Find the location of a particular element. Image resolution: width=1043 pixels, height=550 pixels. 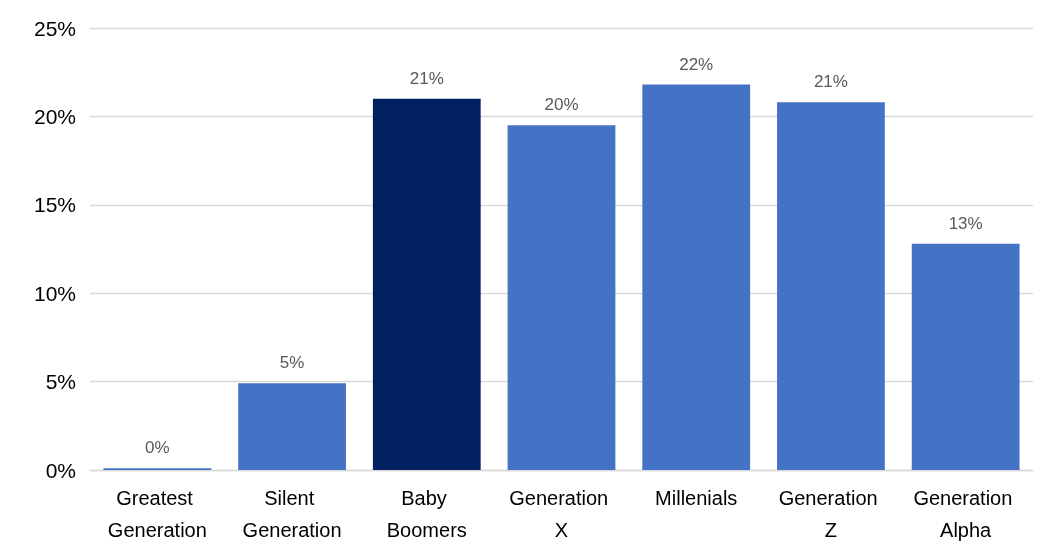

x-tick-label: Generation X is located at coordinates (561, 514).